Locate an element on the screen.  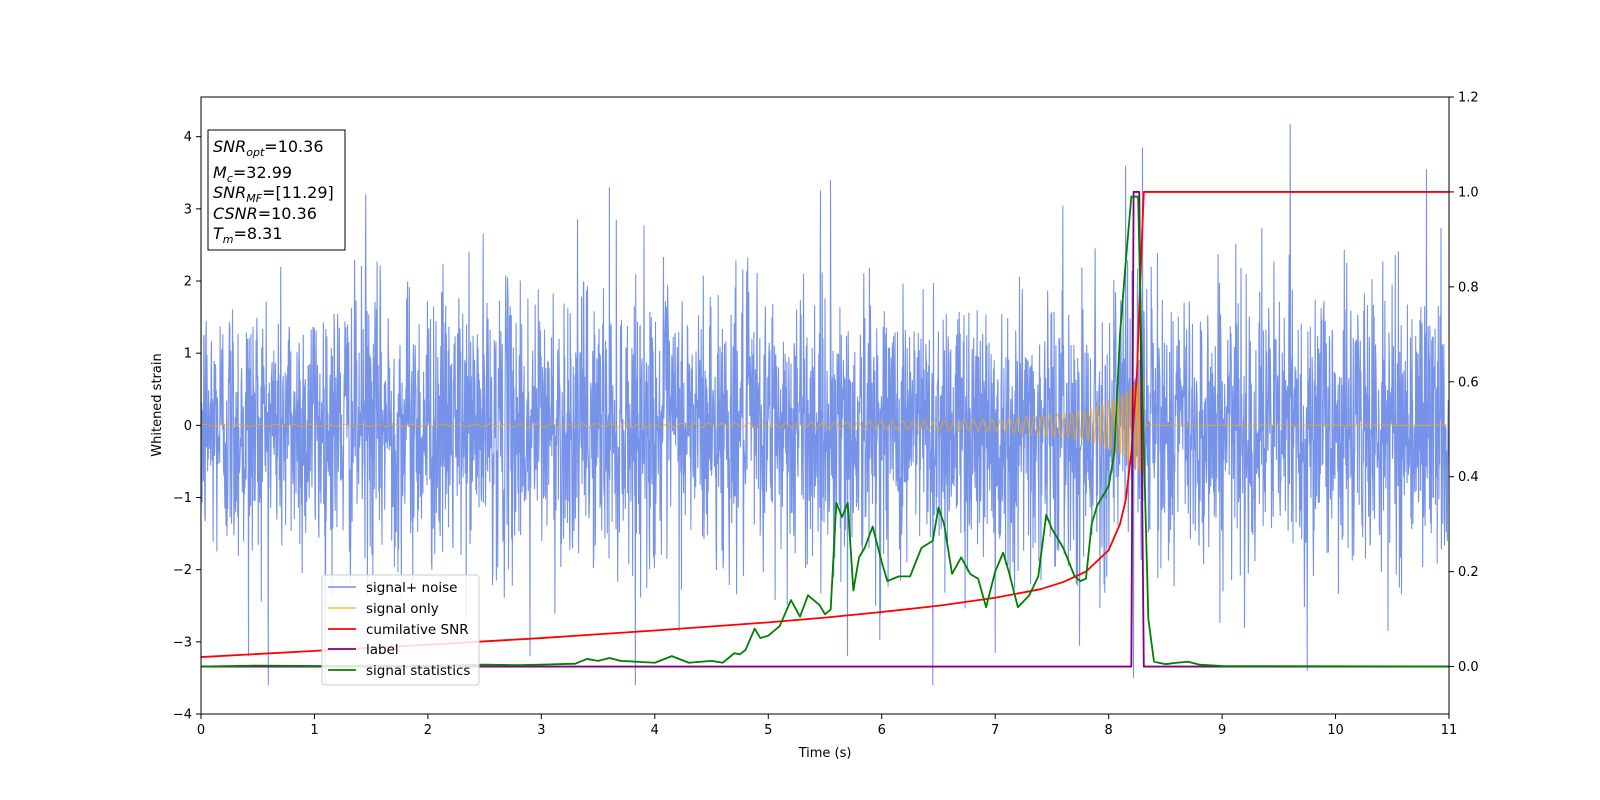
x-tick-label: 1 is located at coordinates (314, 730).